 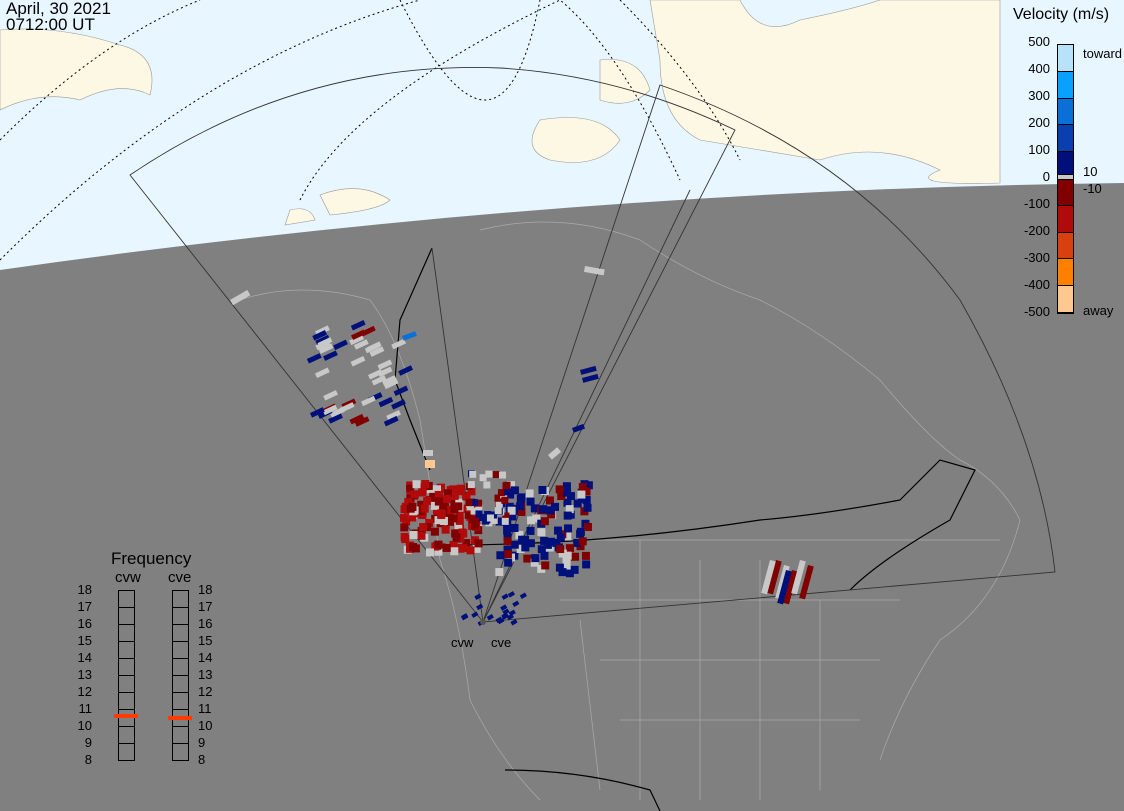 What do you see at coordinates (58, 16) in the screenshot?
I see `timestamp: April, 30 2021 0712:00 UT` at bounding box center [58, 16].